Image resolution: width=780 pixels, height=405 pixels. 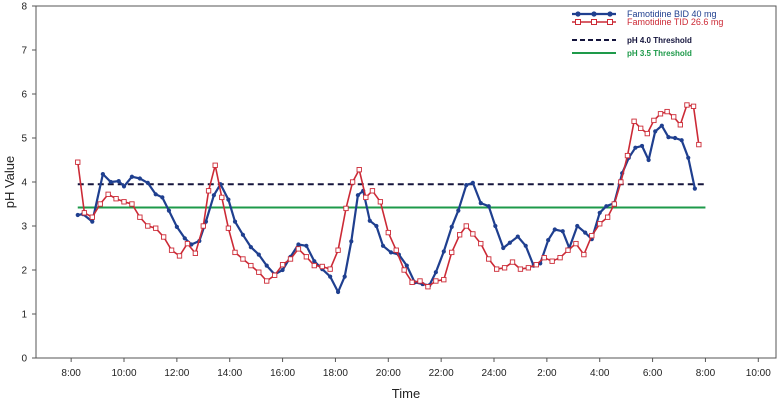 I want to click on x-tick-label: 16:00, so click(x=282, y=373).